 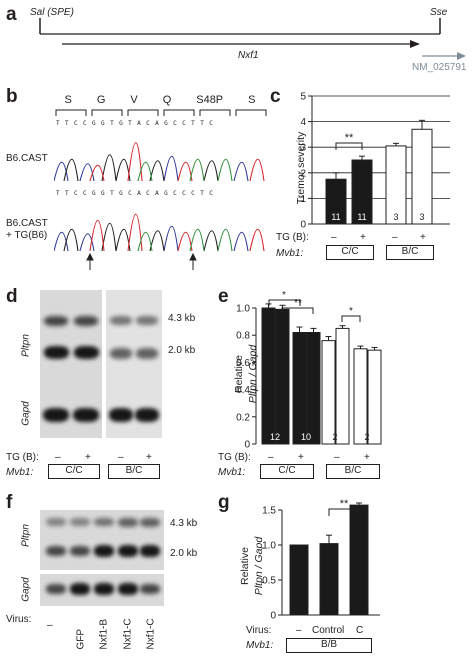 I want to click on blot-d-size-43: 4.3 kb, so click(x=182, y=318).